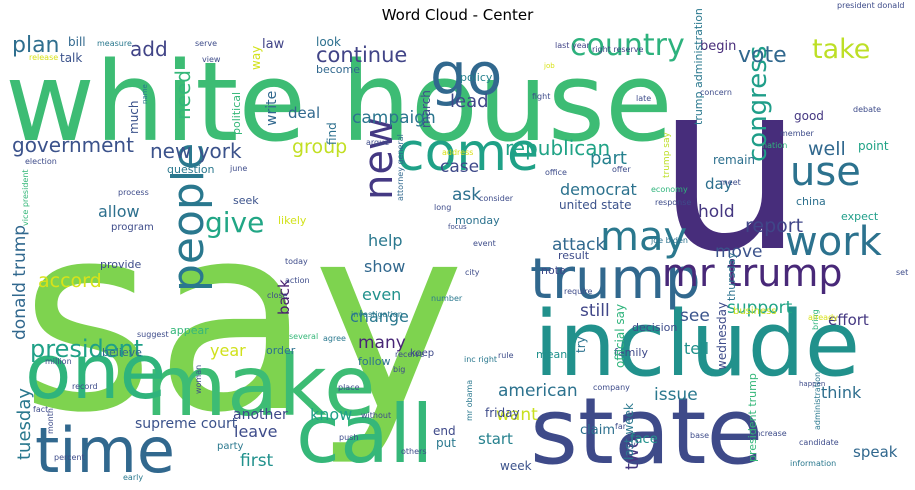  I want to click on word-leave: leave, so click(255, 431).